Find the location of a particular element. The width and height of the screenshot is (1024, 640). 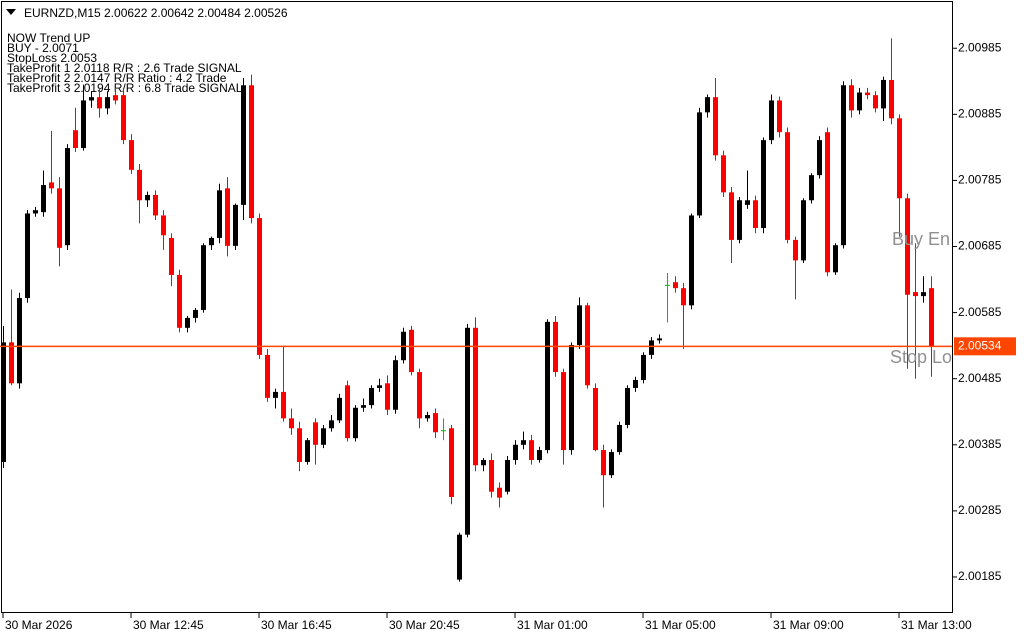

y-tick-label: 2.00385 is located at coordinates (980, 444).